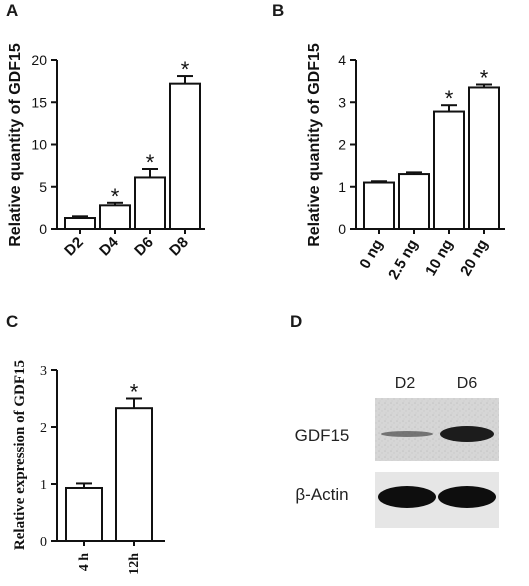 The height and width of the screenshot is (586, 529). I want to click on x-tick-label-b-0: 0 ng, so click(371, 254).